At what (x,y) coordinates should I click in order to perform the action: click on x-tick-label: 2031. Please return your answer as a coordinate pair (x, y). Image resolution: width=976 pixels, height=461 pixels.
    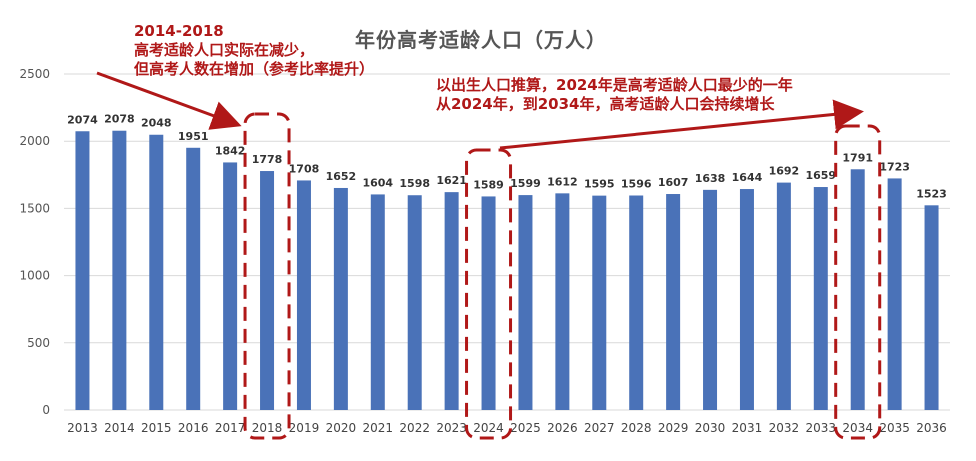
    Looking at the image, I should click on (747, 428).